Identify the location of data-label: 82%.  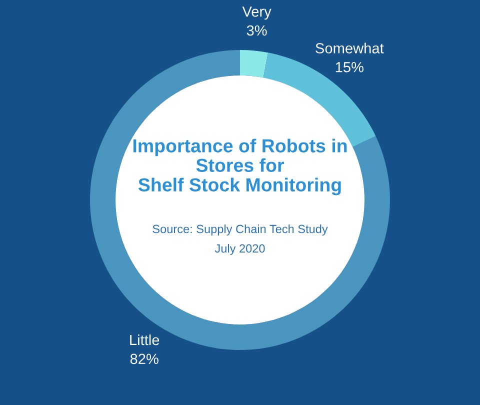
(144, 359).